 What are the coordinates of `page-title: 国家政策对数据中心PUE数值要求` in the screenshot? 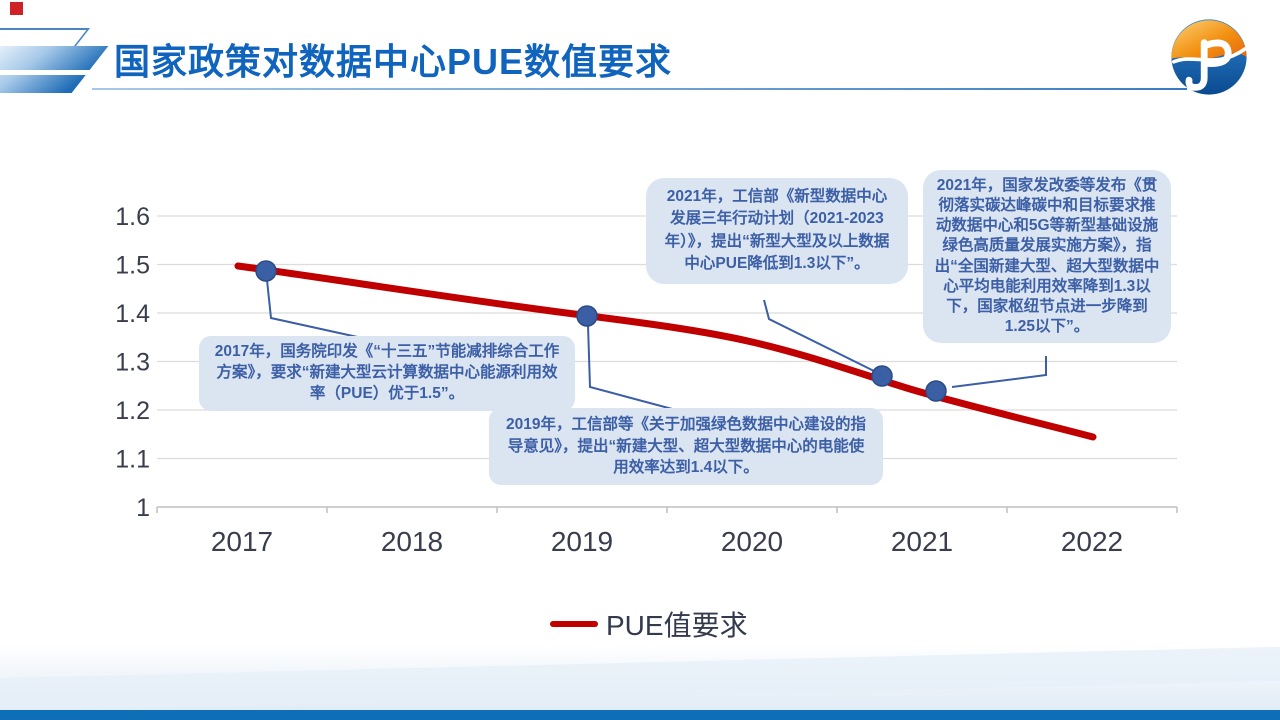 It's located at (393, 61).